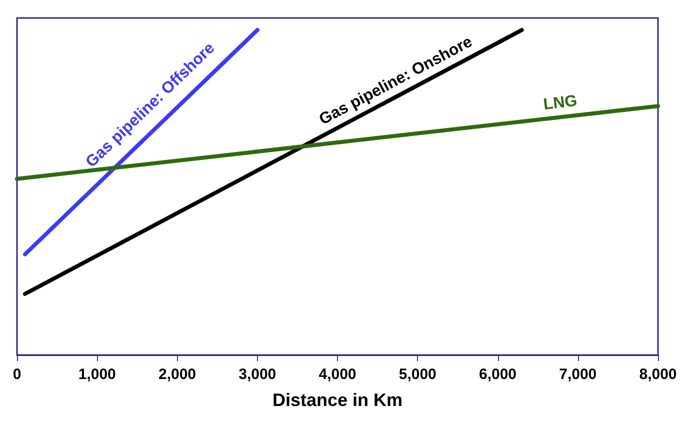  What do you see at coordinates (497, 374) in the screenshot?
I see `x-tick-label: 6,000` at bounding box center [497, 374].